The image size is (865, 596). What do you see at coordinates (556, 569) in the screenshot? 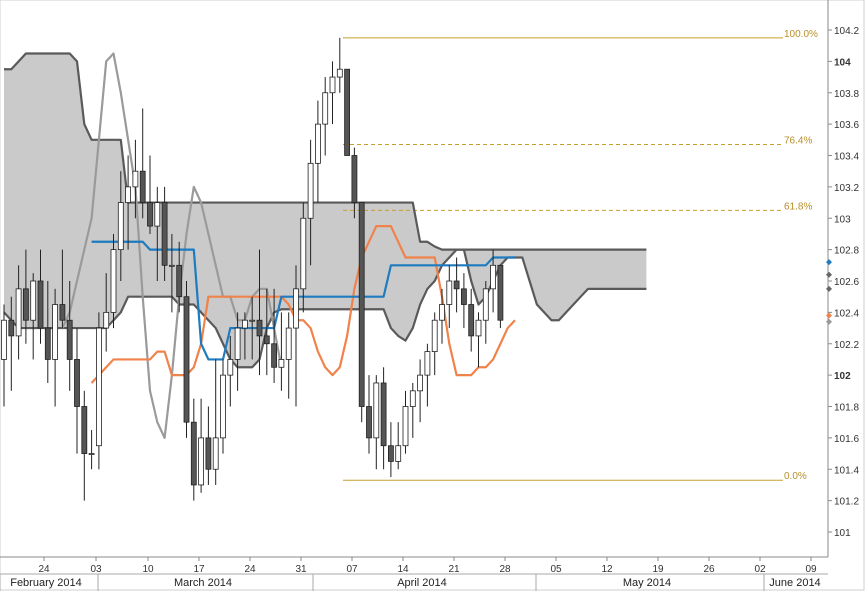
I see `x-tick-label: 05` at bounding box center [556, 569].